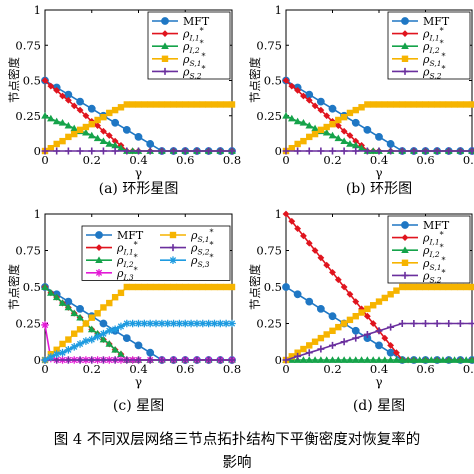  I want to click on panel-d-x-tick-label: 0, so click(285, 369).